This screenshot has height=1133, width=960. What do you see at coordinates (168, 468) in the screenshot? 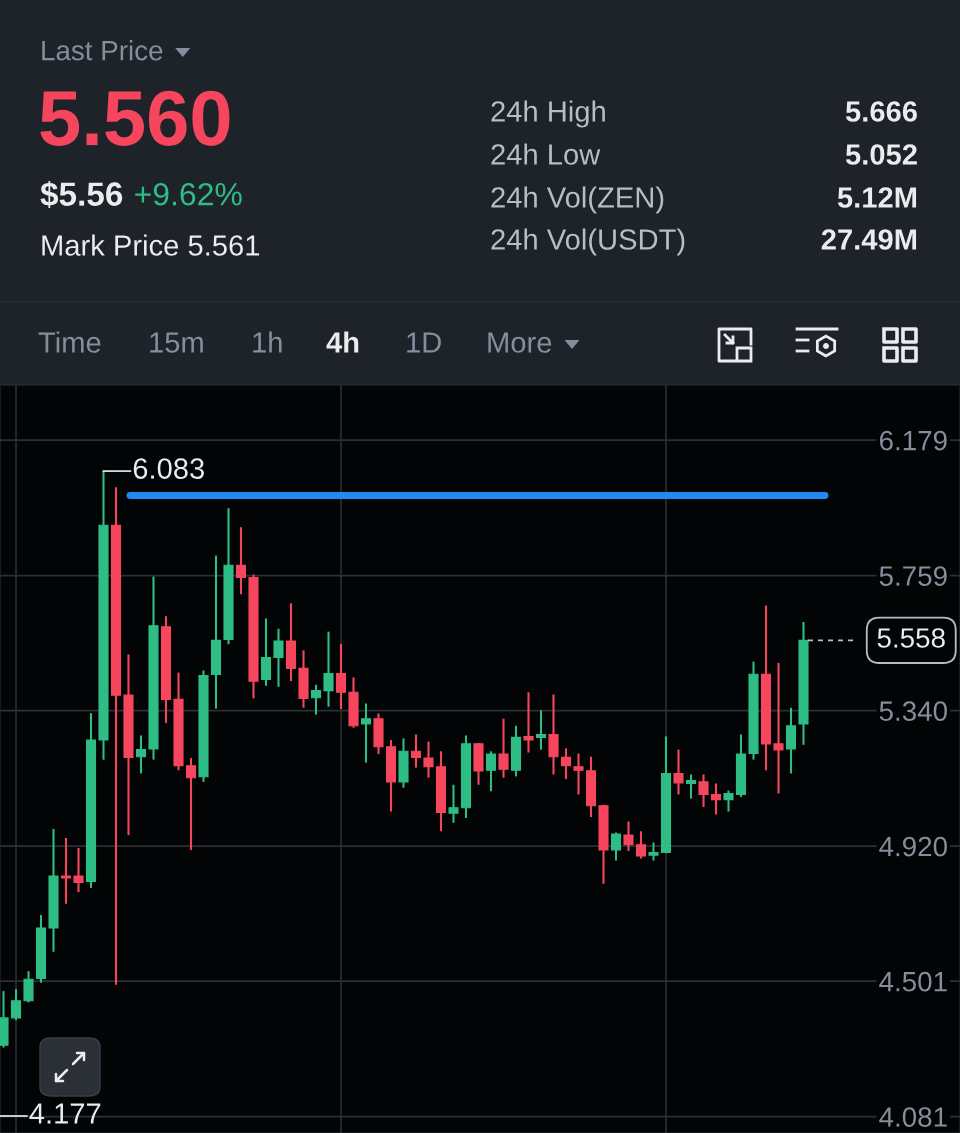
I see `annotation: 6.083` at bounding box center [168, 468].